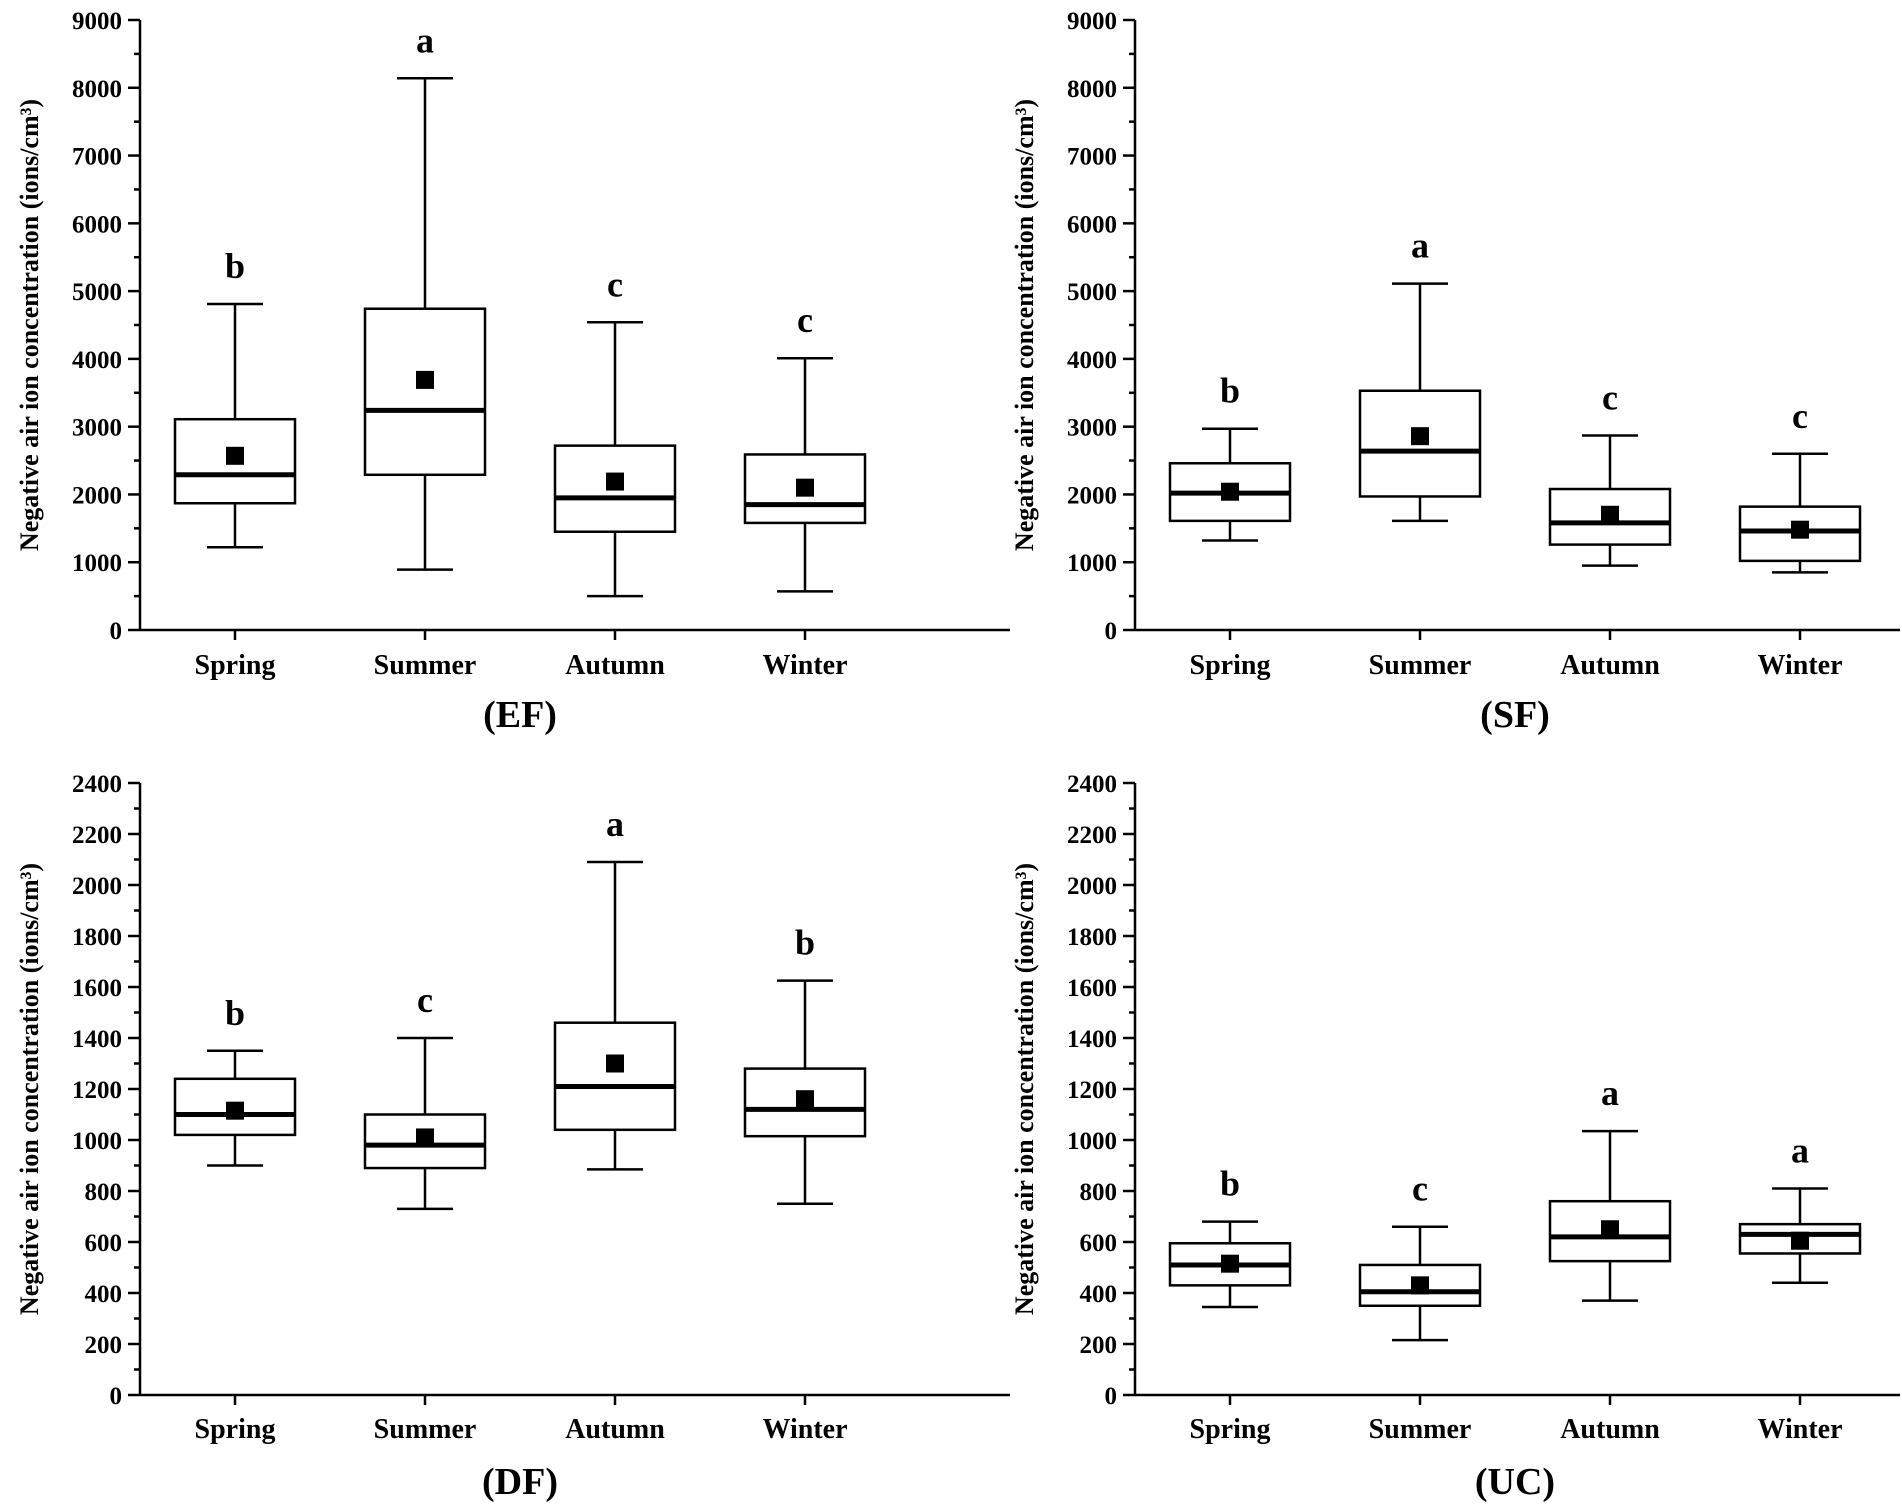 Image resolution: width=1902 pixels, height=1507 pixels. I want to click on y-tick-label: 600, so click(104, 1243).